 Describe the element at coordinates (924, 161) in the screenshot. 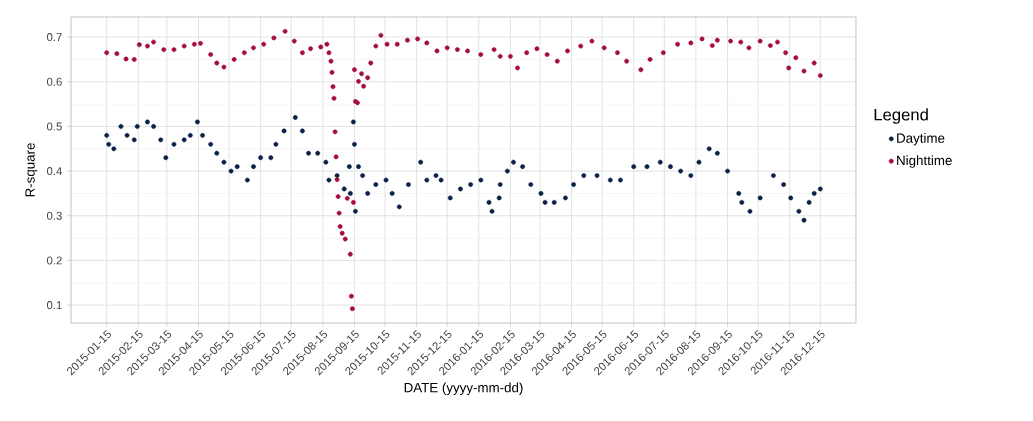

I see `legend-label: Nighttime` at that location.